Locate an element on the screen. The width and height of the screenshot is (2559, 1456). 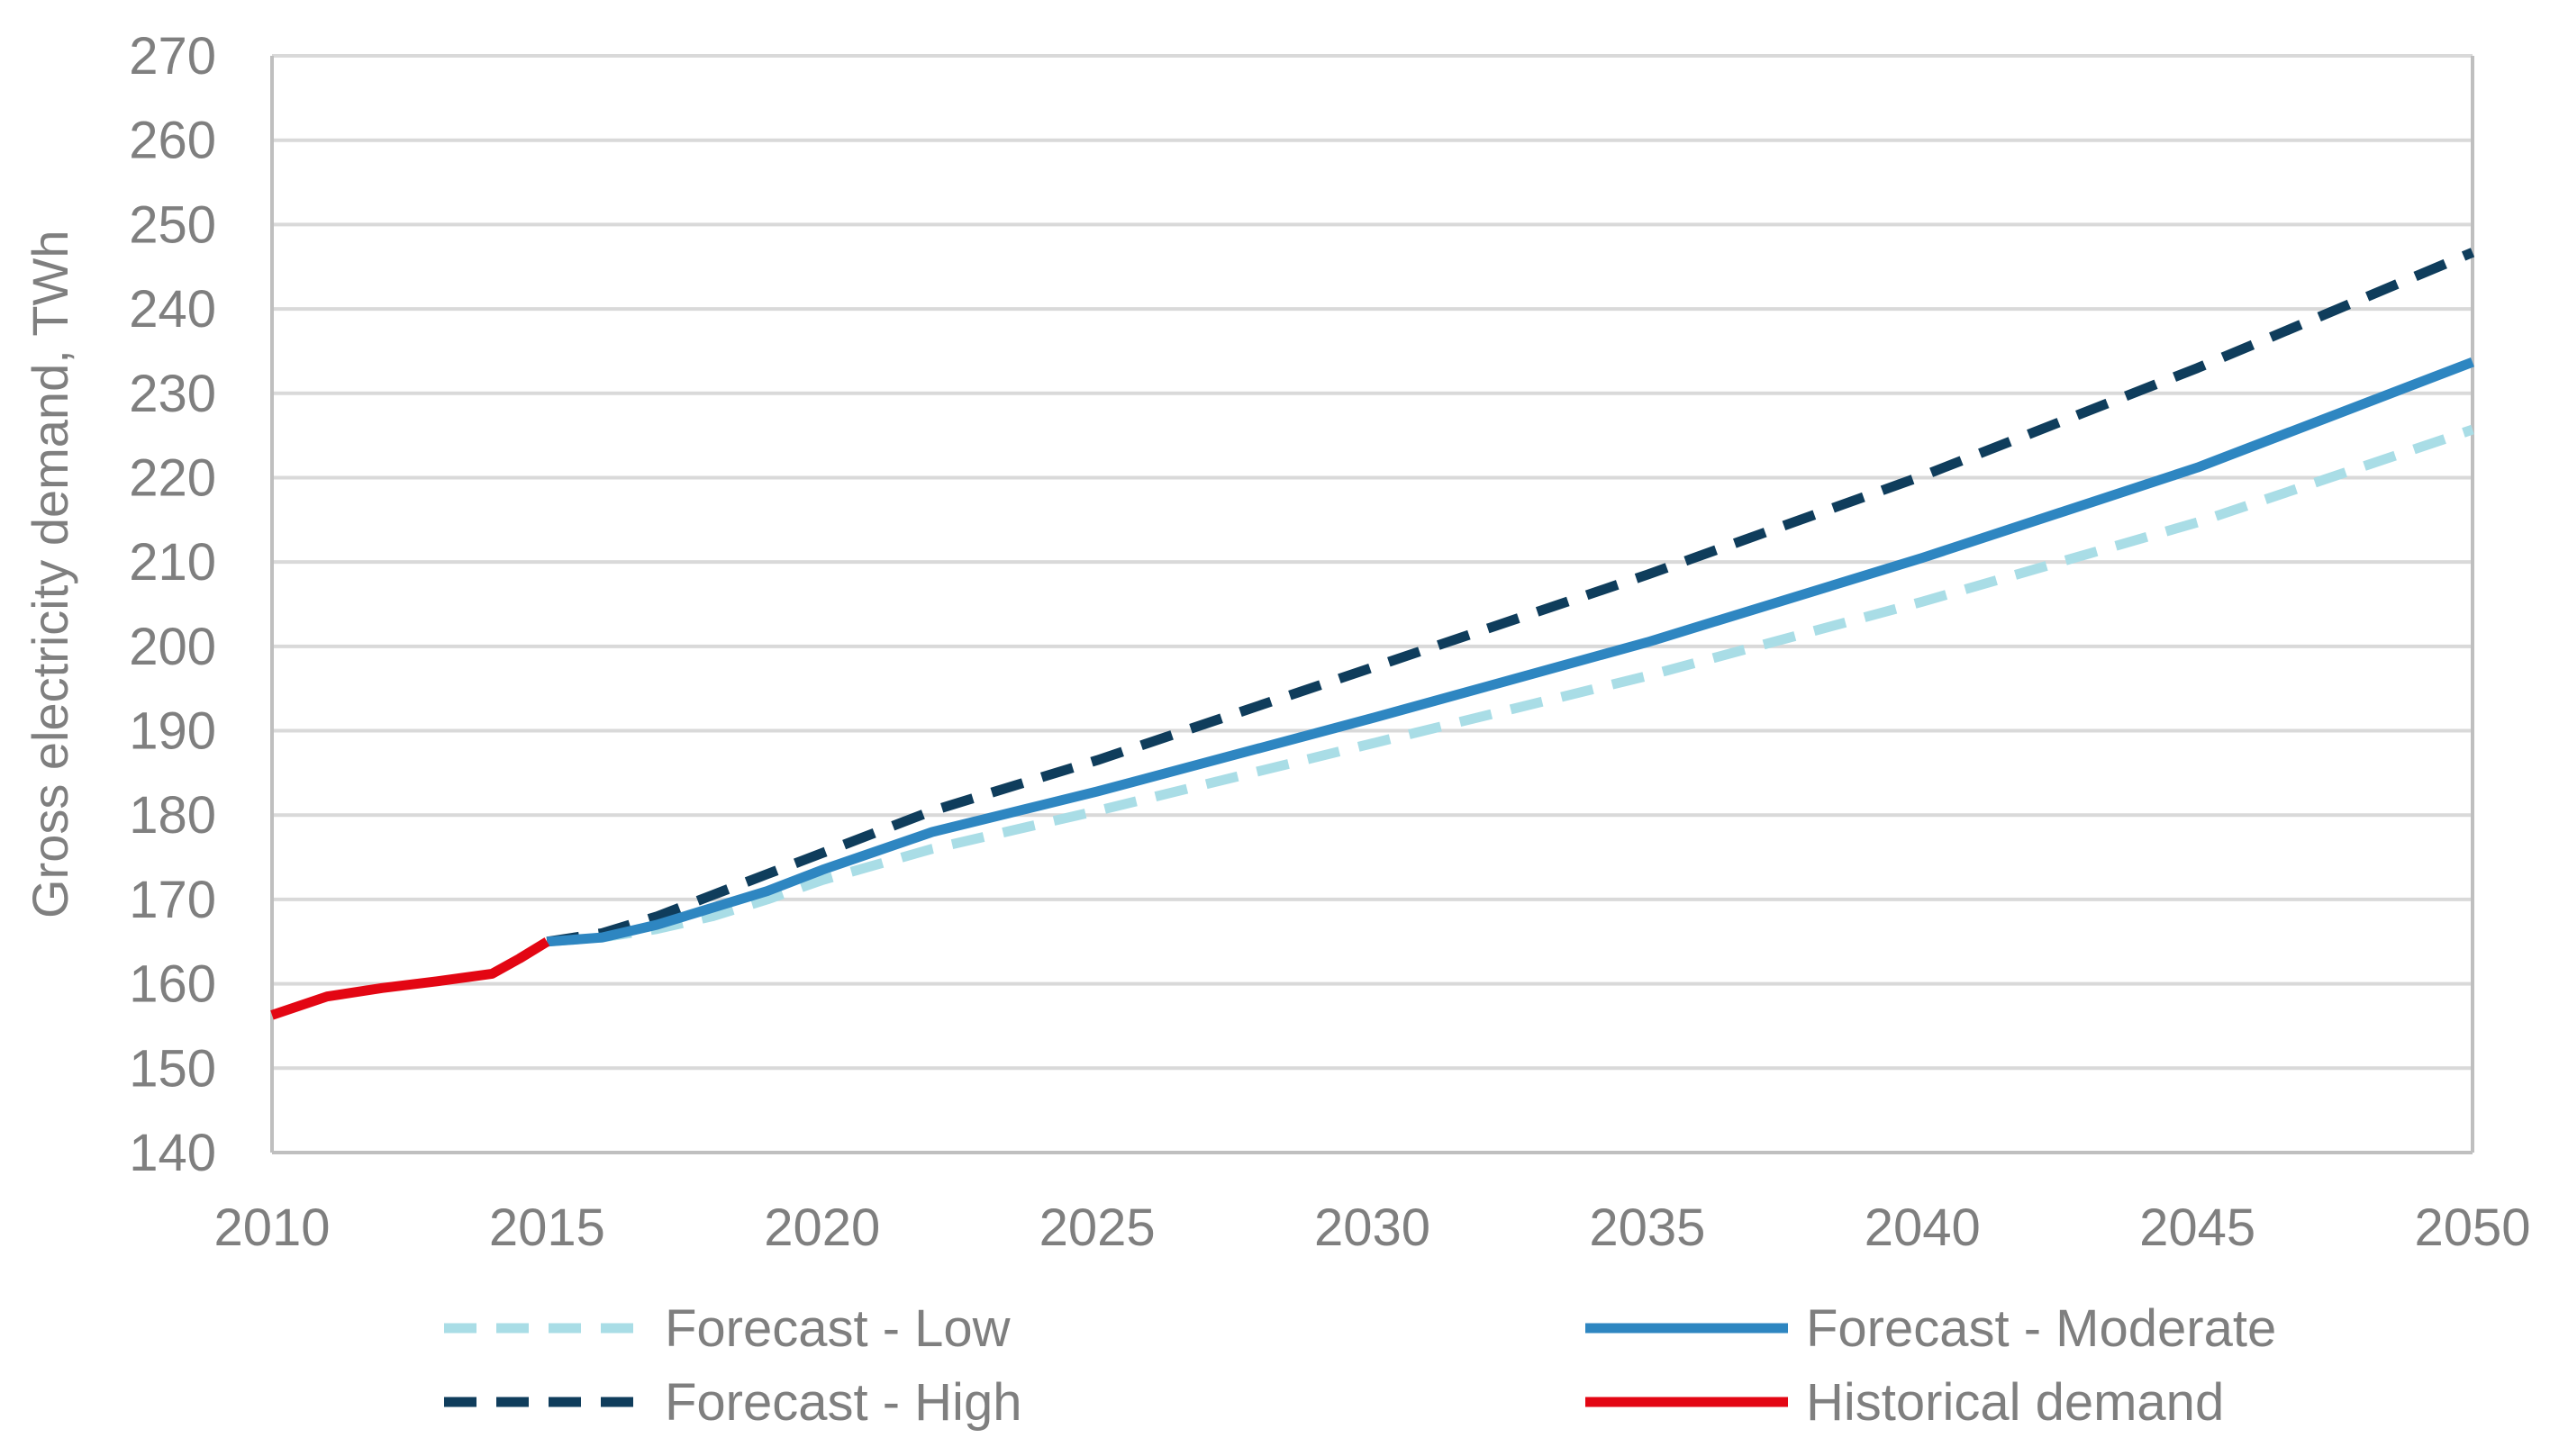
x-tick-labels: 2010 2015 2020 2025 2030 2035 2040 2045 2050 is located at coordinates (1372, 1227).